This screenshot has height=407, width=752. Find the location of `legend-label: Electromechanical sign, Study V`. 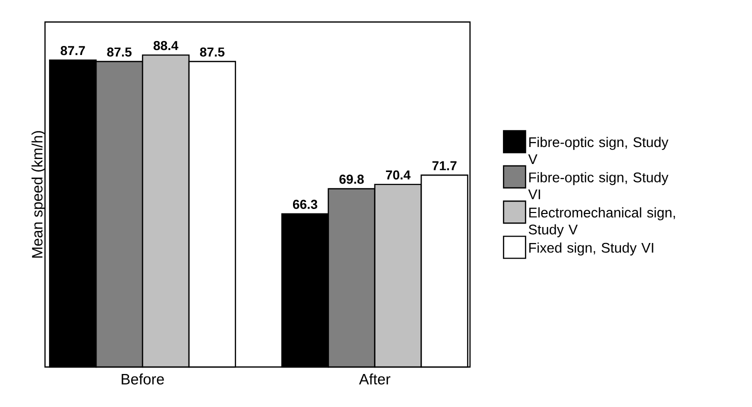

legend-label: Electromechanical sign, Study V is located at coordinates (601, 222).